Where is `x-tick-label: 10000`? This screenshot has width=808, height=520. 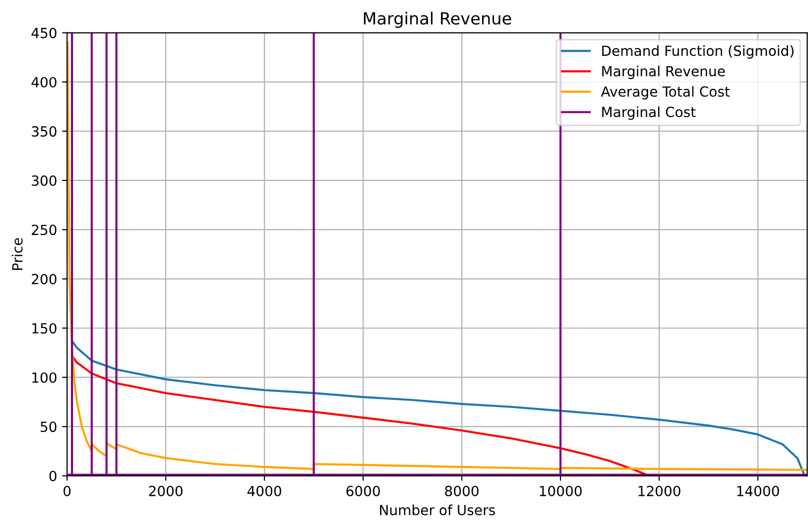
x-tick-label: 10000 is located at coordinates (561, 491).